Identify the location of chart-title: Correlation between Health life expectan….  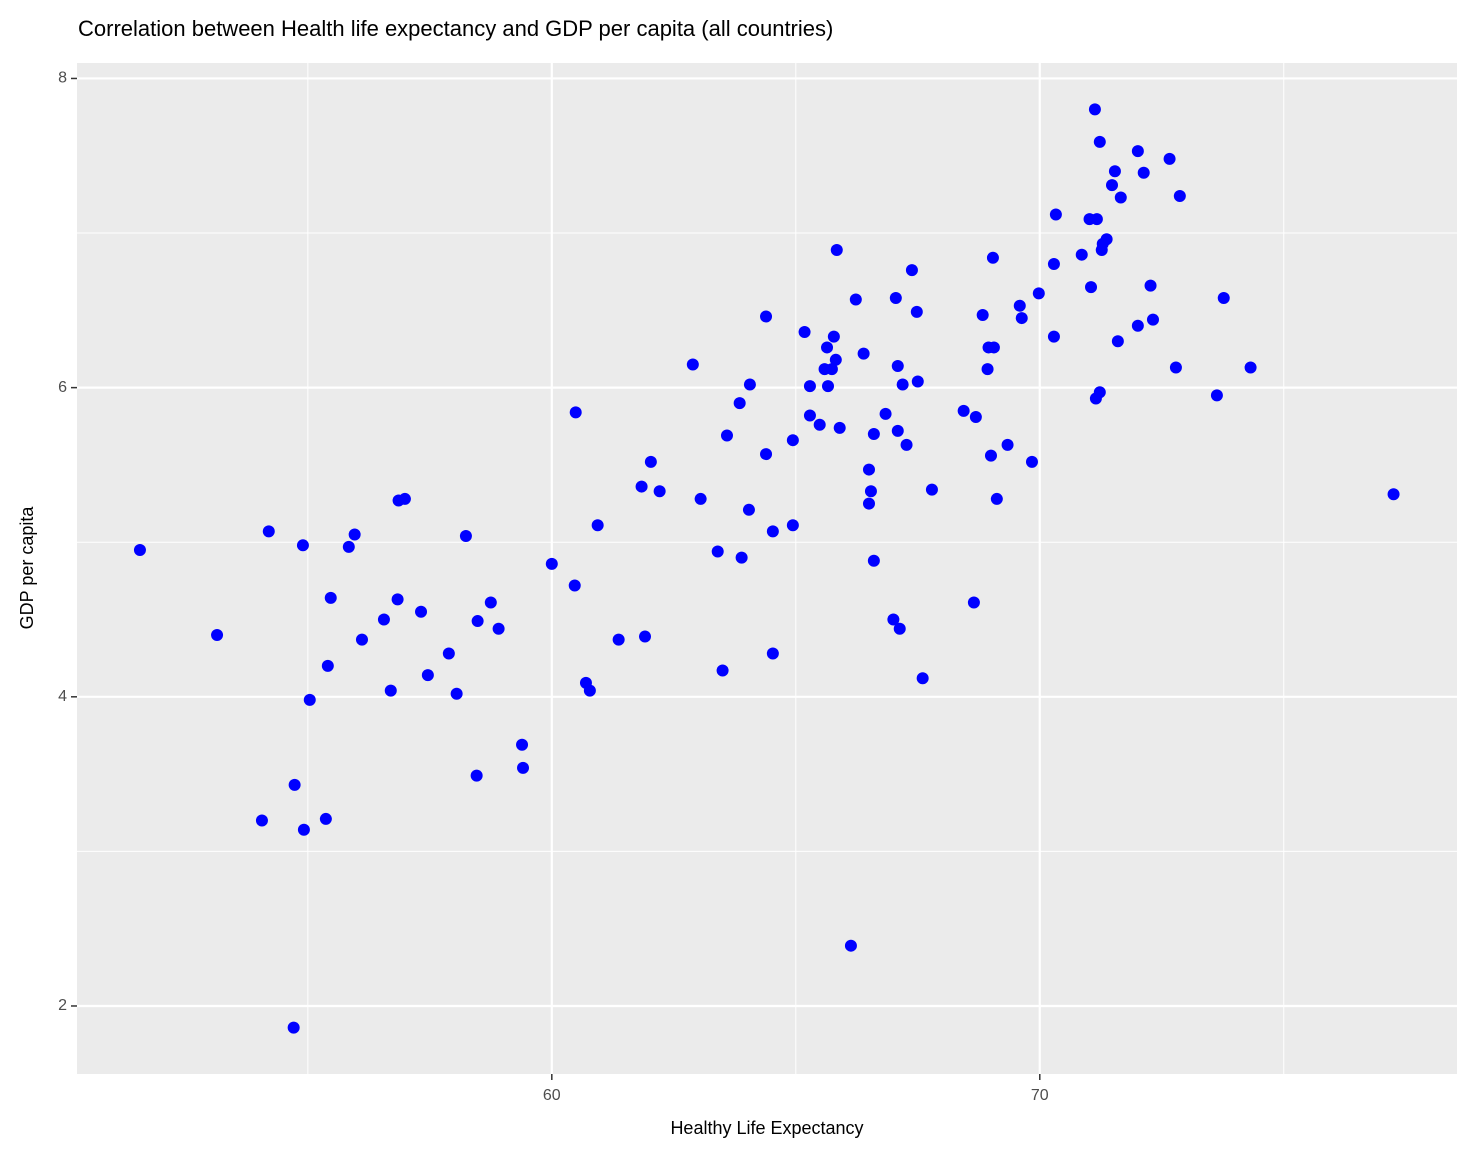
(455, 28).